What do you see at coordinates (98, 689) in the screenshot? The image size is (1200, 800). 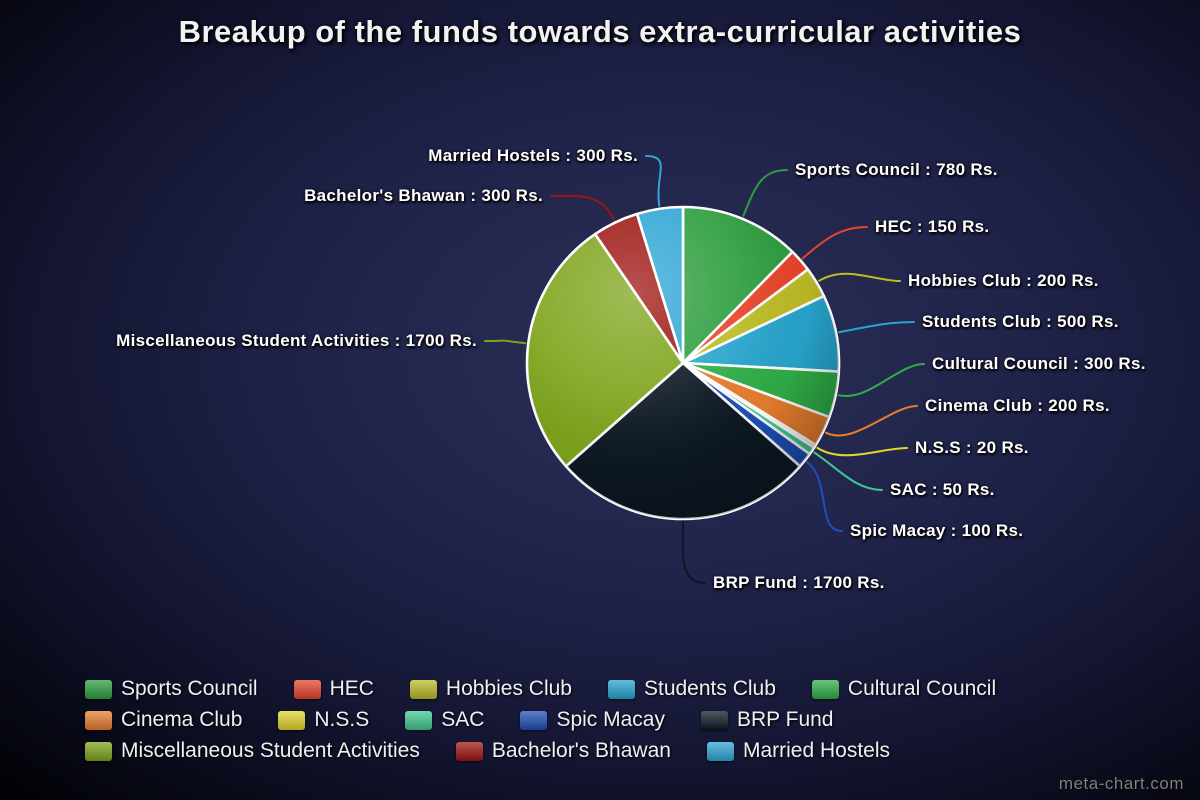 I see `legend-swatch-sports-council` at bounding box center [98, 689].